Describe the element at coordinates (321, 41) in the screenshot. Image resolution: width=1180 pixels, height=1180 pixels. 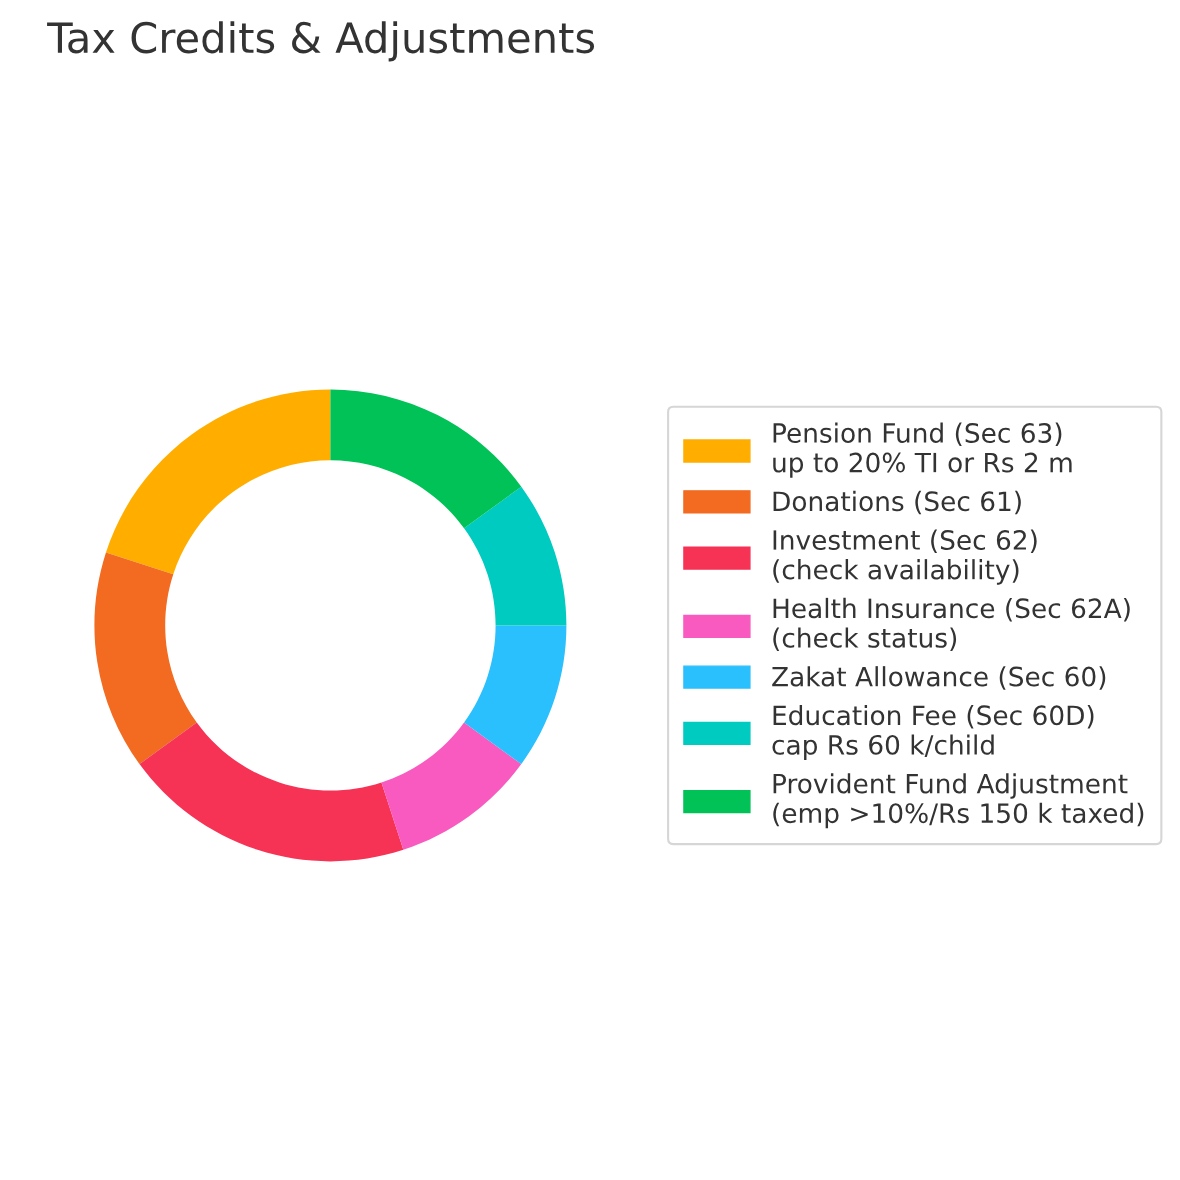
I see `chart-title: Tax Credits & Adjustments` at that location.